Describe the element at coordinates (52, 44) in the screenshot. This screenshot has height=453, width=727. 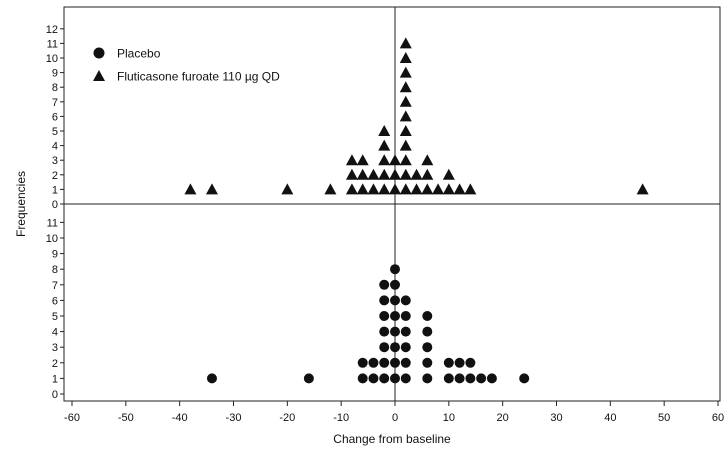
I see `y-tick-label-top: 11` at that location.